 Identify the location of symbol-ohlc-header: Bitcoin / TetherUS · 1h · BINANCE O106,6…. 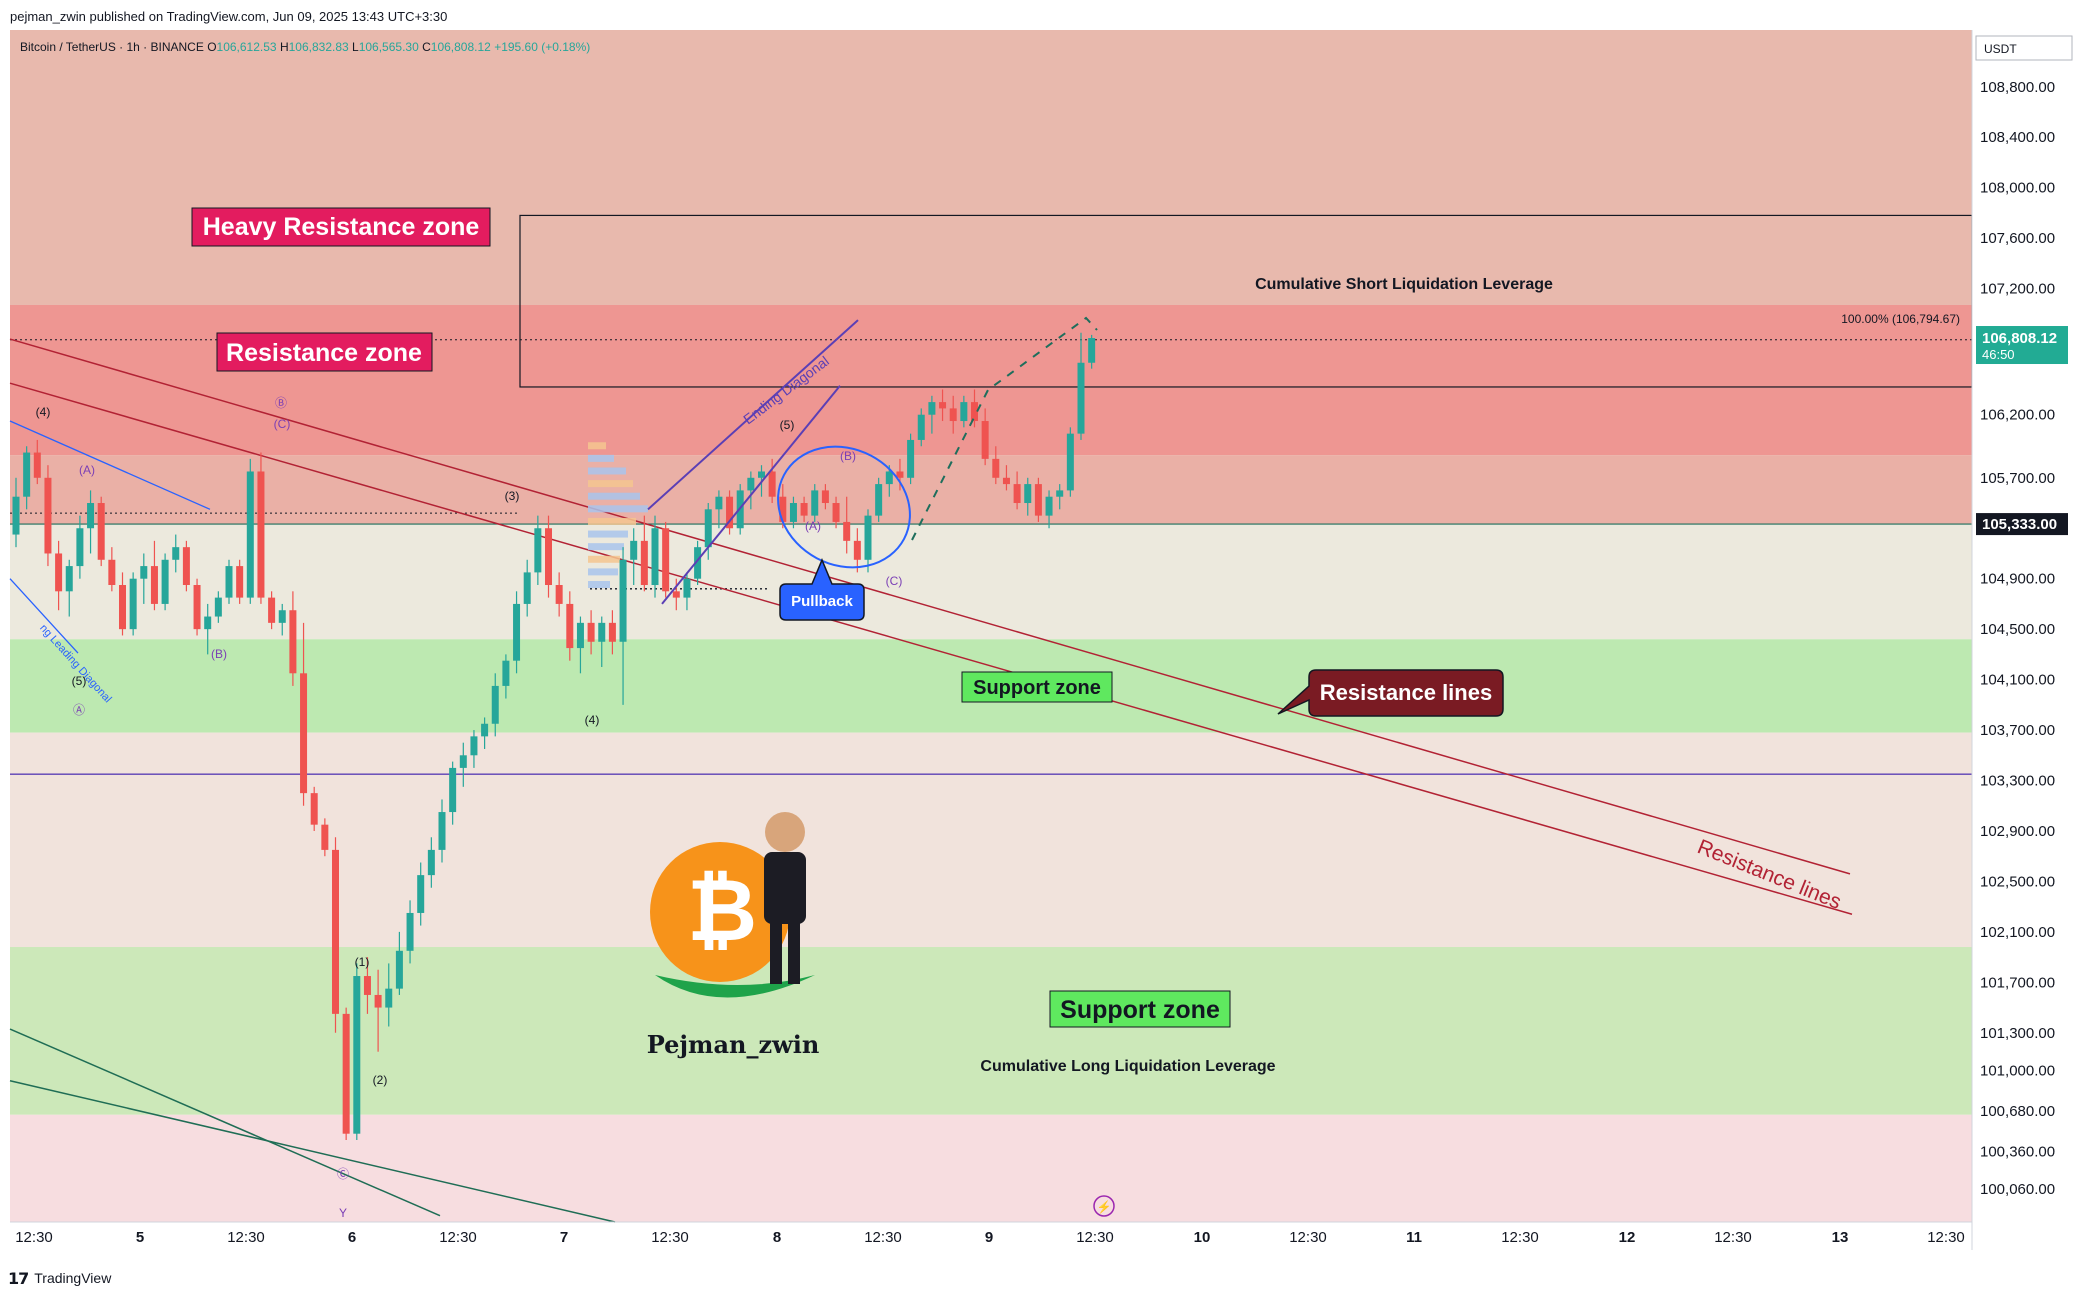
(305, 47).